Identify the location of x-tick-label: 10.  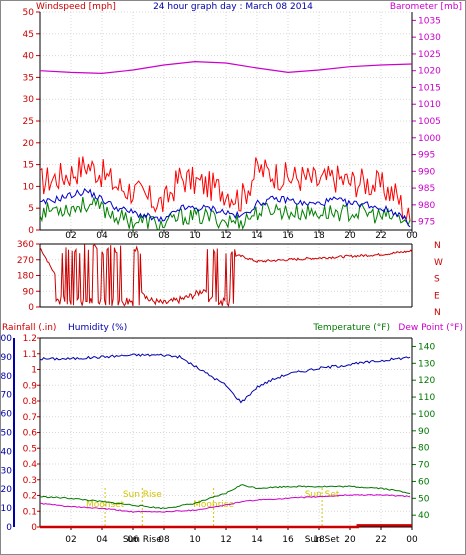
(195, 236).